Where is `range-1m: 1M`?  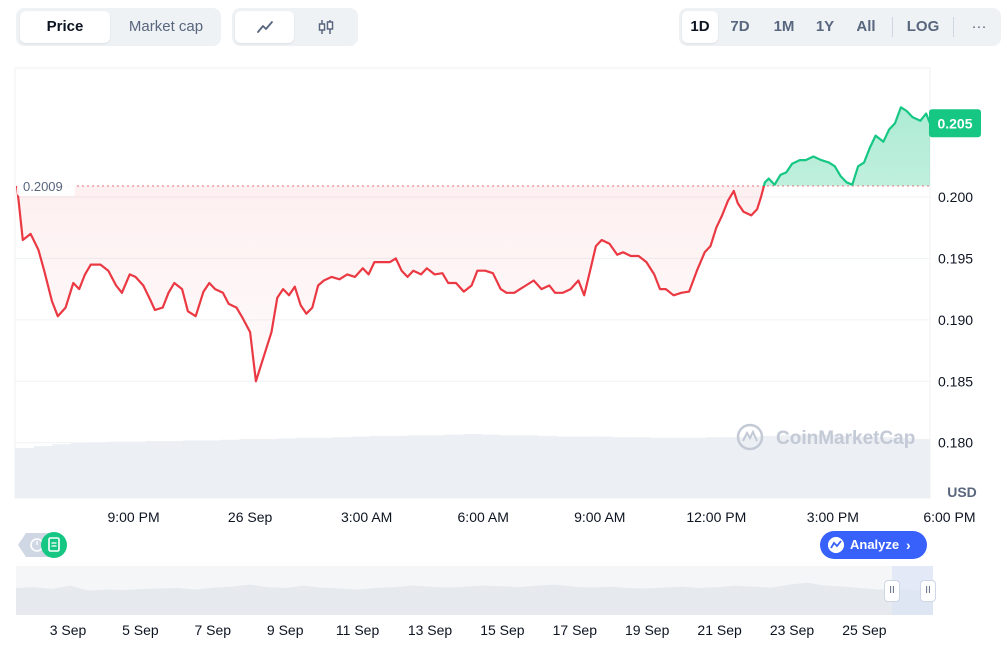
range-1m: 1M is located at coordinates (784, 26).